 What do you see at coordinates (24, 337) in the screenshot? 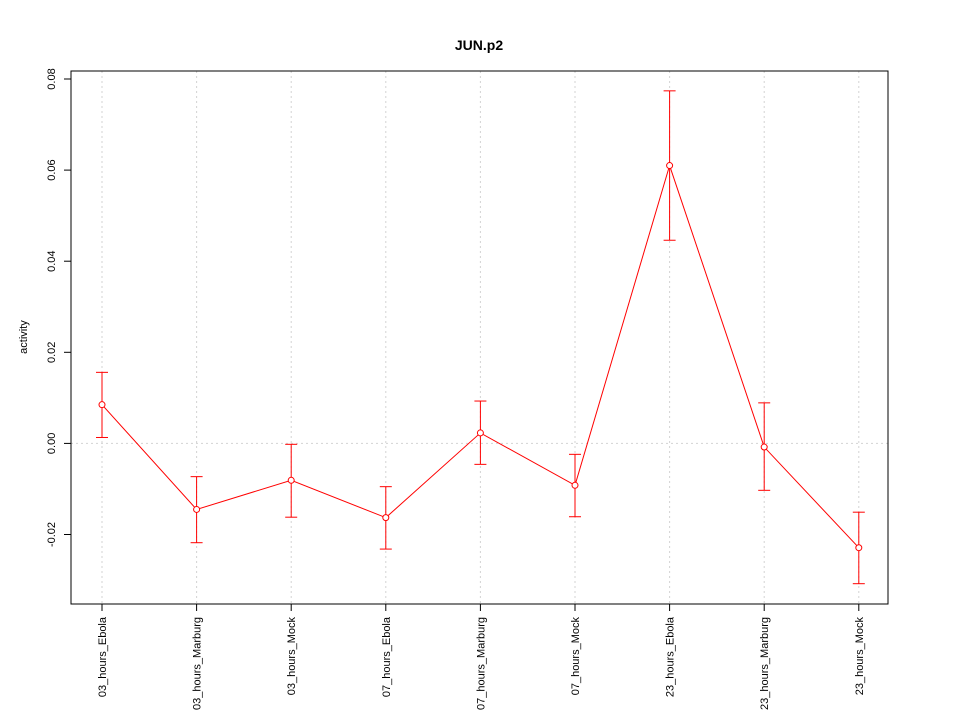
I see `y-axis-label: activity` at bounding box center [24, 337].